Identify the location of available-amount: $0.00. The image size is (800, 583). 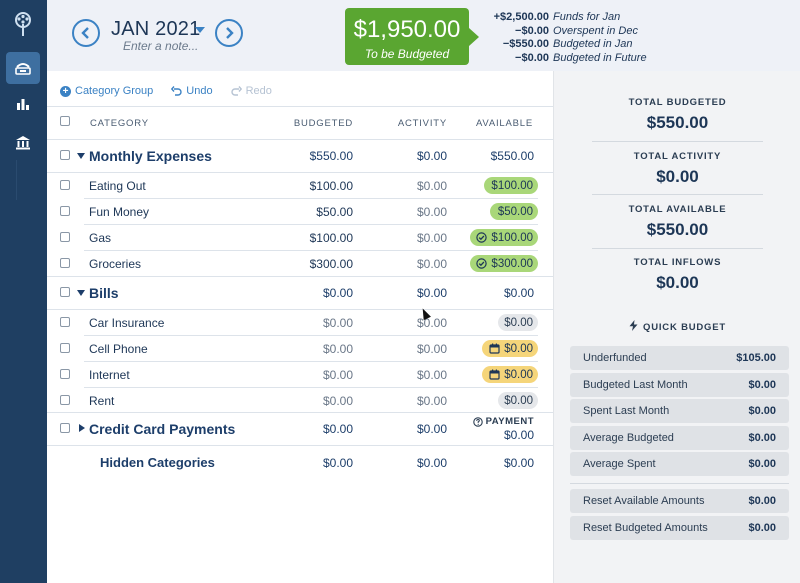
(518, 374).